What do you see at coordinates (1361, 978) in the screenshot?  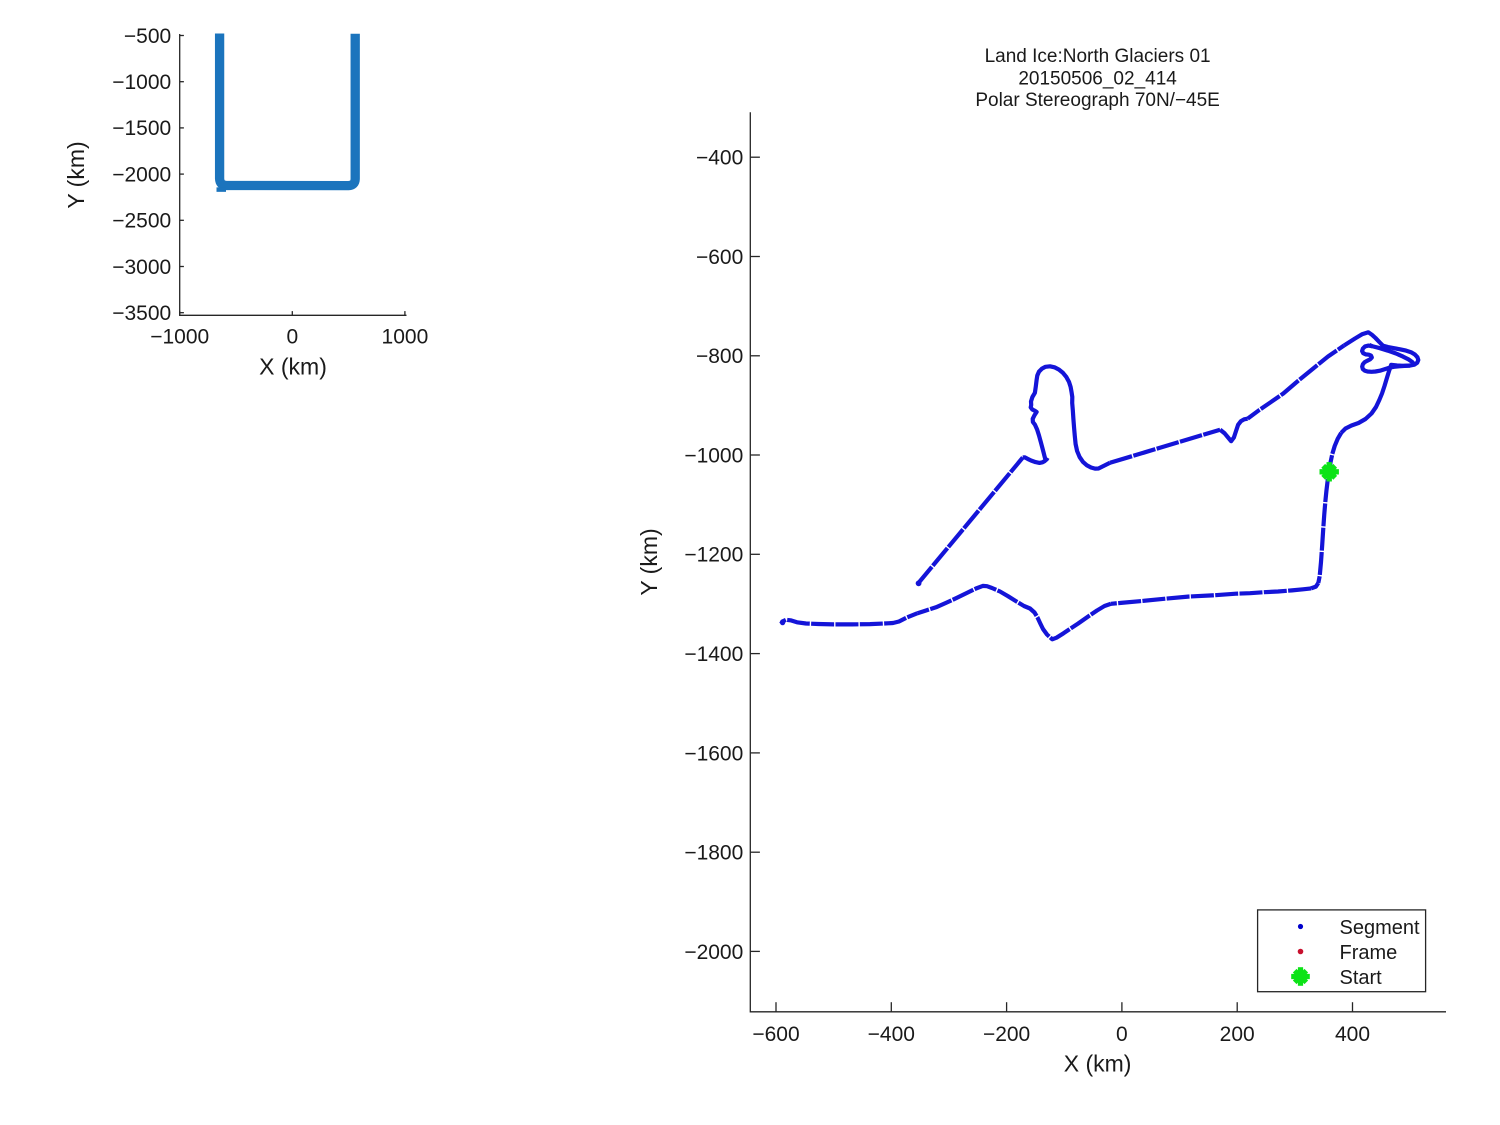 I see `svg-text: Start` at bounding box center [1361, 978].